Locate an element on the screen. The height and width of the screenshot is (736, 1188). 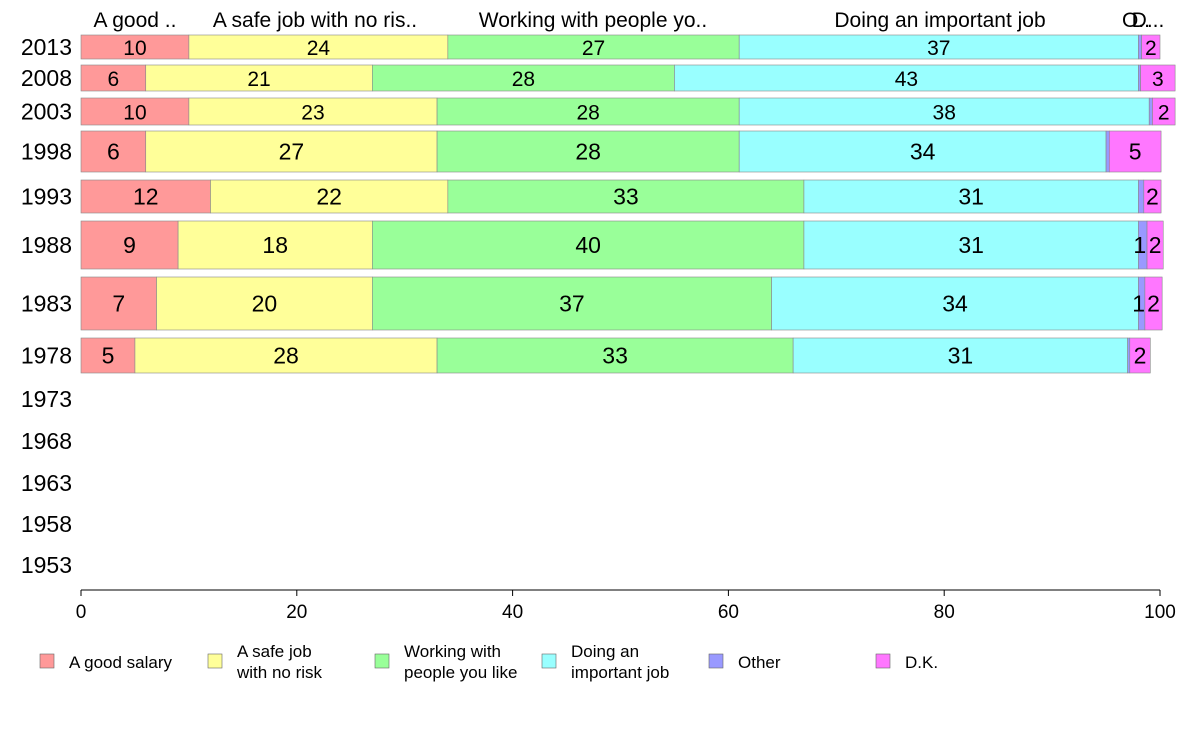
bar-label: 21 is located at coordinates (258, 79).